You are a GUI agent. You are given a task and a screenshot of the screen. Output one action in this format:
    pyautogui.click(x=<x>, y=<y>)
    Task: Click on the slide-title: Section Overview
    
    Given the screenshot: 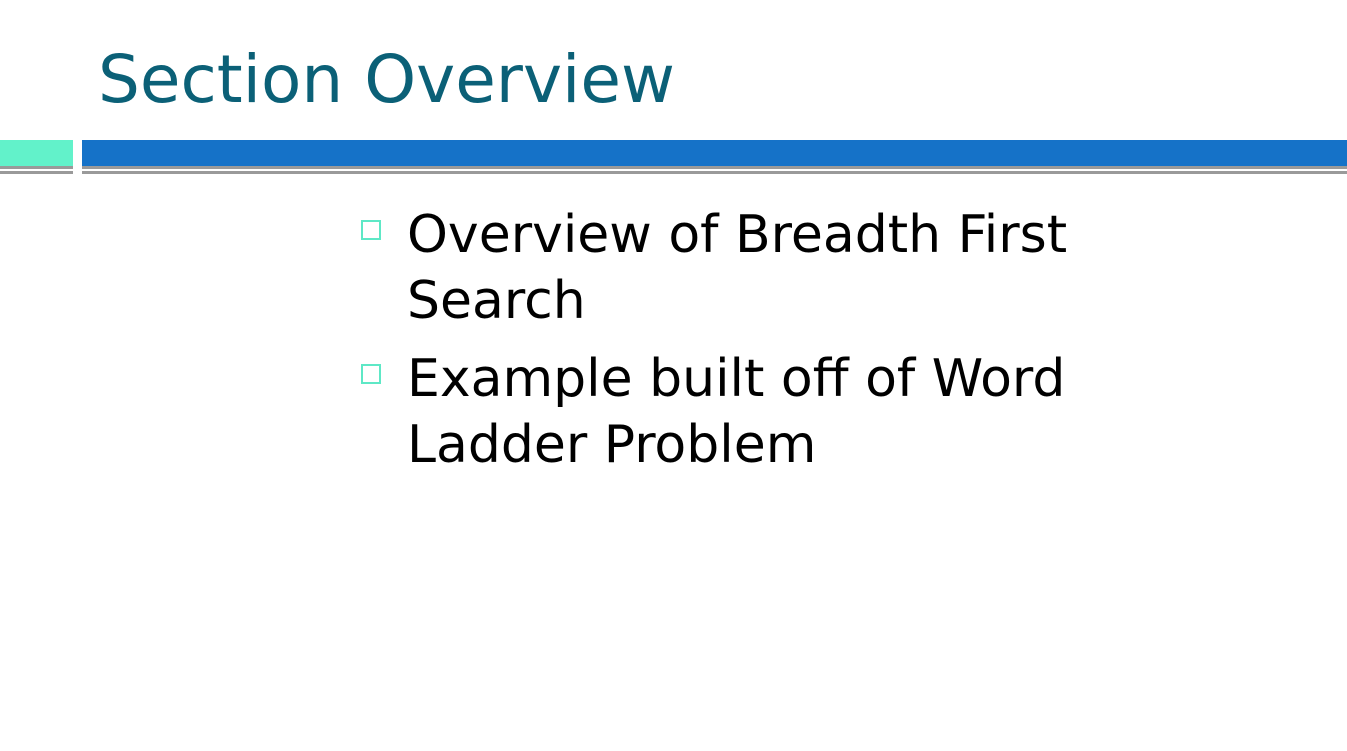 What is the action you would take?
    pyautogui.click(x=386, y=79)
    